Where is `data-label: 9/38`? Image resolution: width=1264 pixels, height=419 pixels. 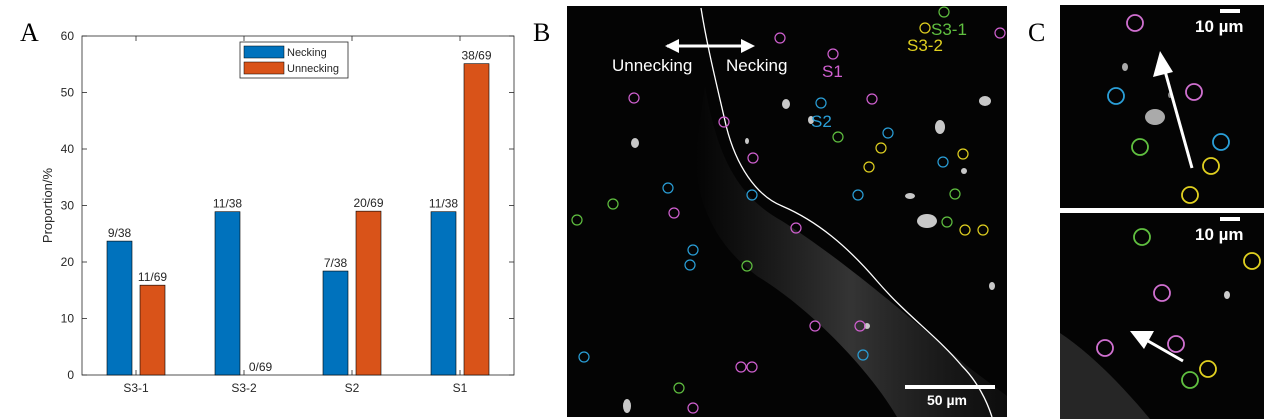 data-label: 9/38 is located at coordinates (120, 233).